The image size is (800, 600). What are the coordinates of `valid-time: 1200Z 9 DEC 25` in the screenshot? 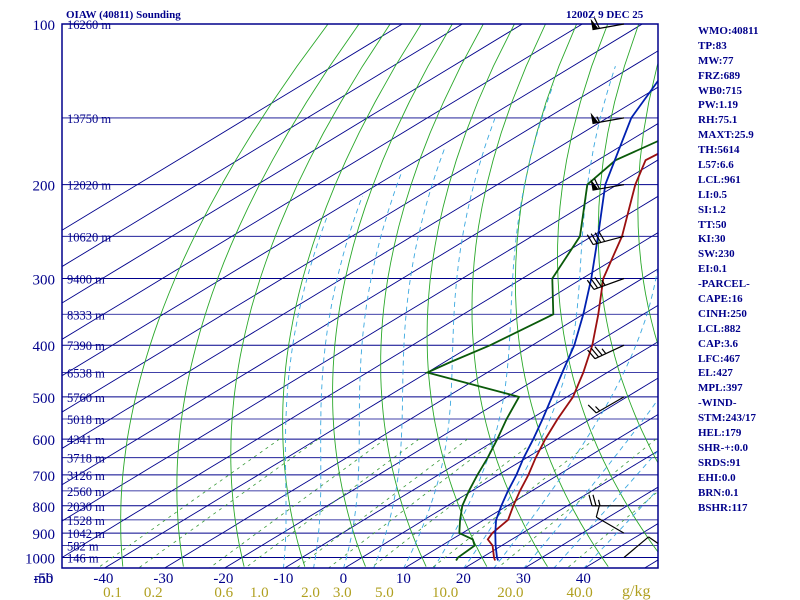 It's located at (605, 15).